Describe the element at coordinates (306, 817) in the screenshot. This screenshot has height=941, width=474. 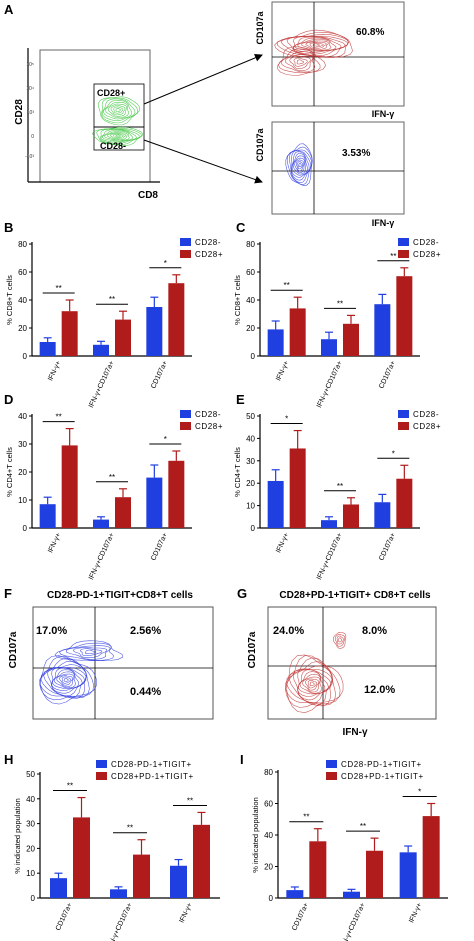
I see `significance-marker: **` at that location.